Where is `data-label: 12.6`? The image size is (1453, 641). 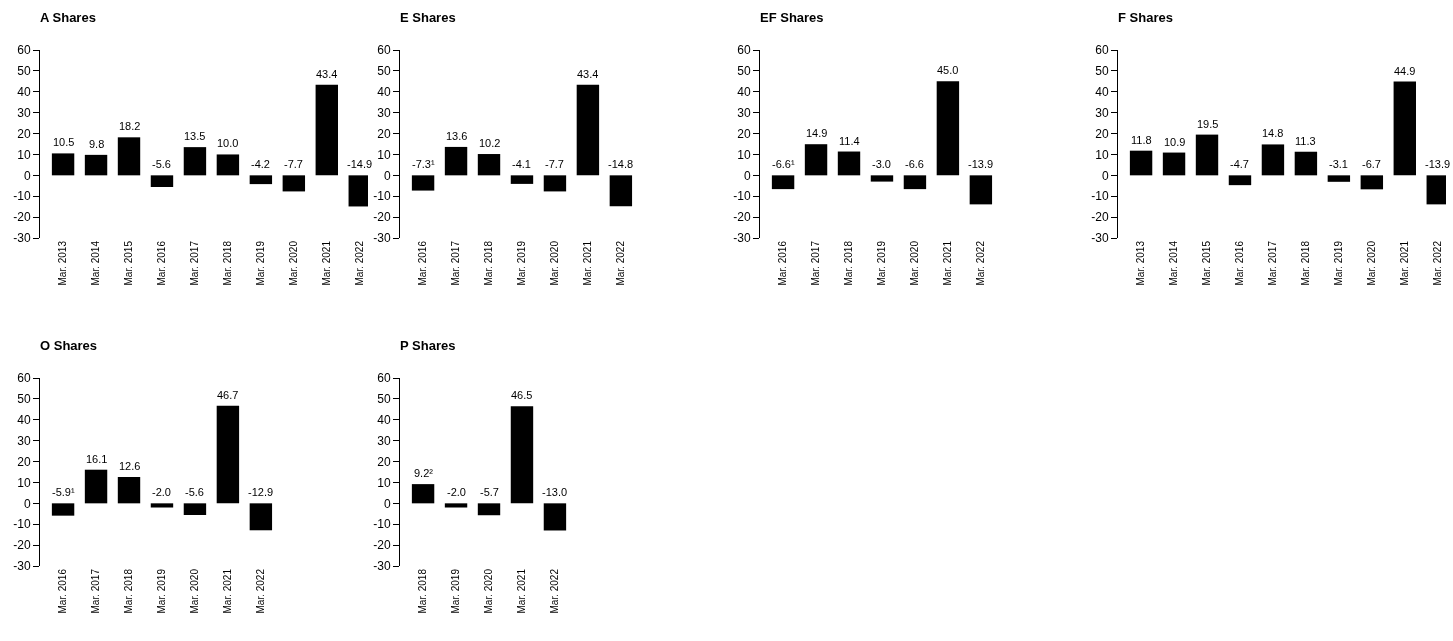
data-label: 12.6 is located at coordinates (130, 466).